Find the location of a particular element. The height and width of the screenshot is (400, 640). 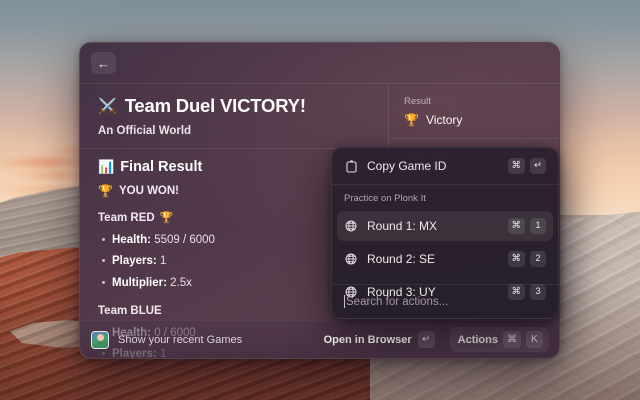

back-button: ← is located at coordinates (103, 63).